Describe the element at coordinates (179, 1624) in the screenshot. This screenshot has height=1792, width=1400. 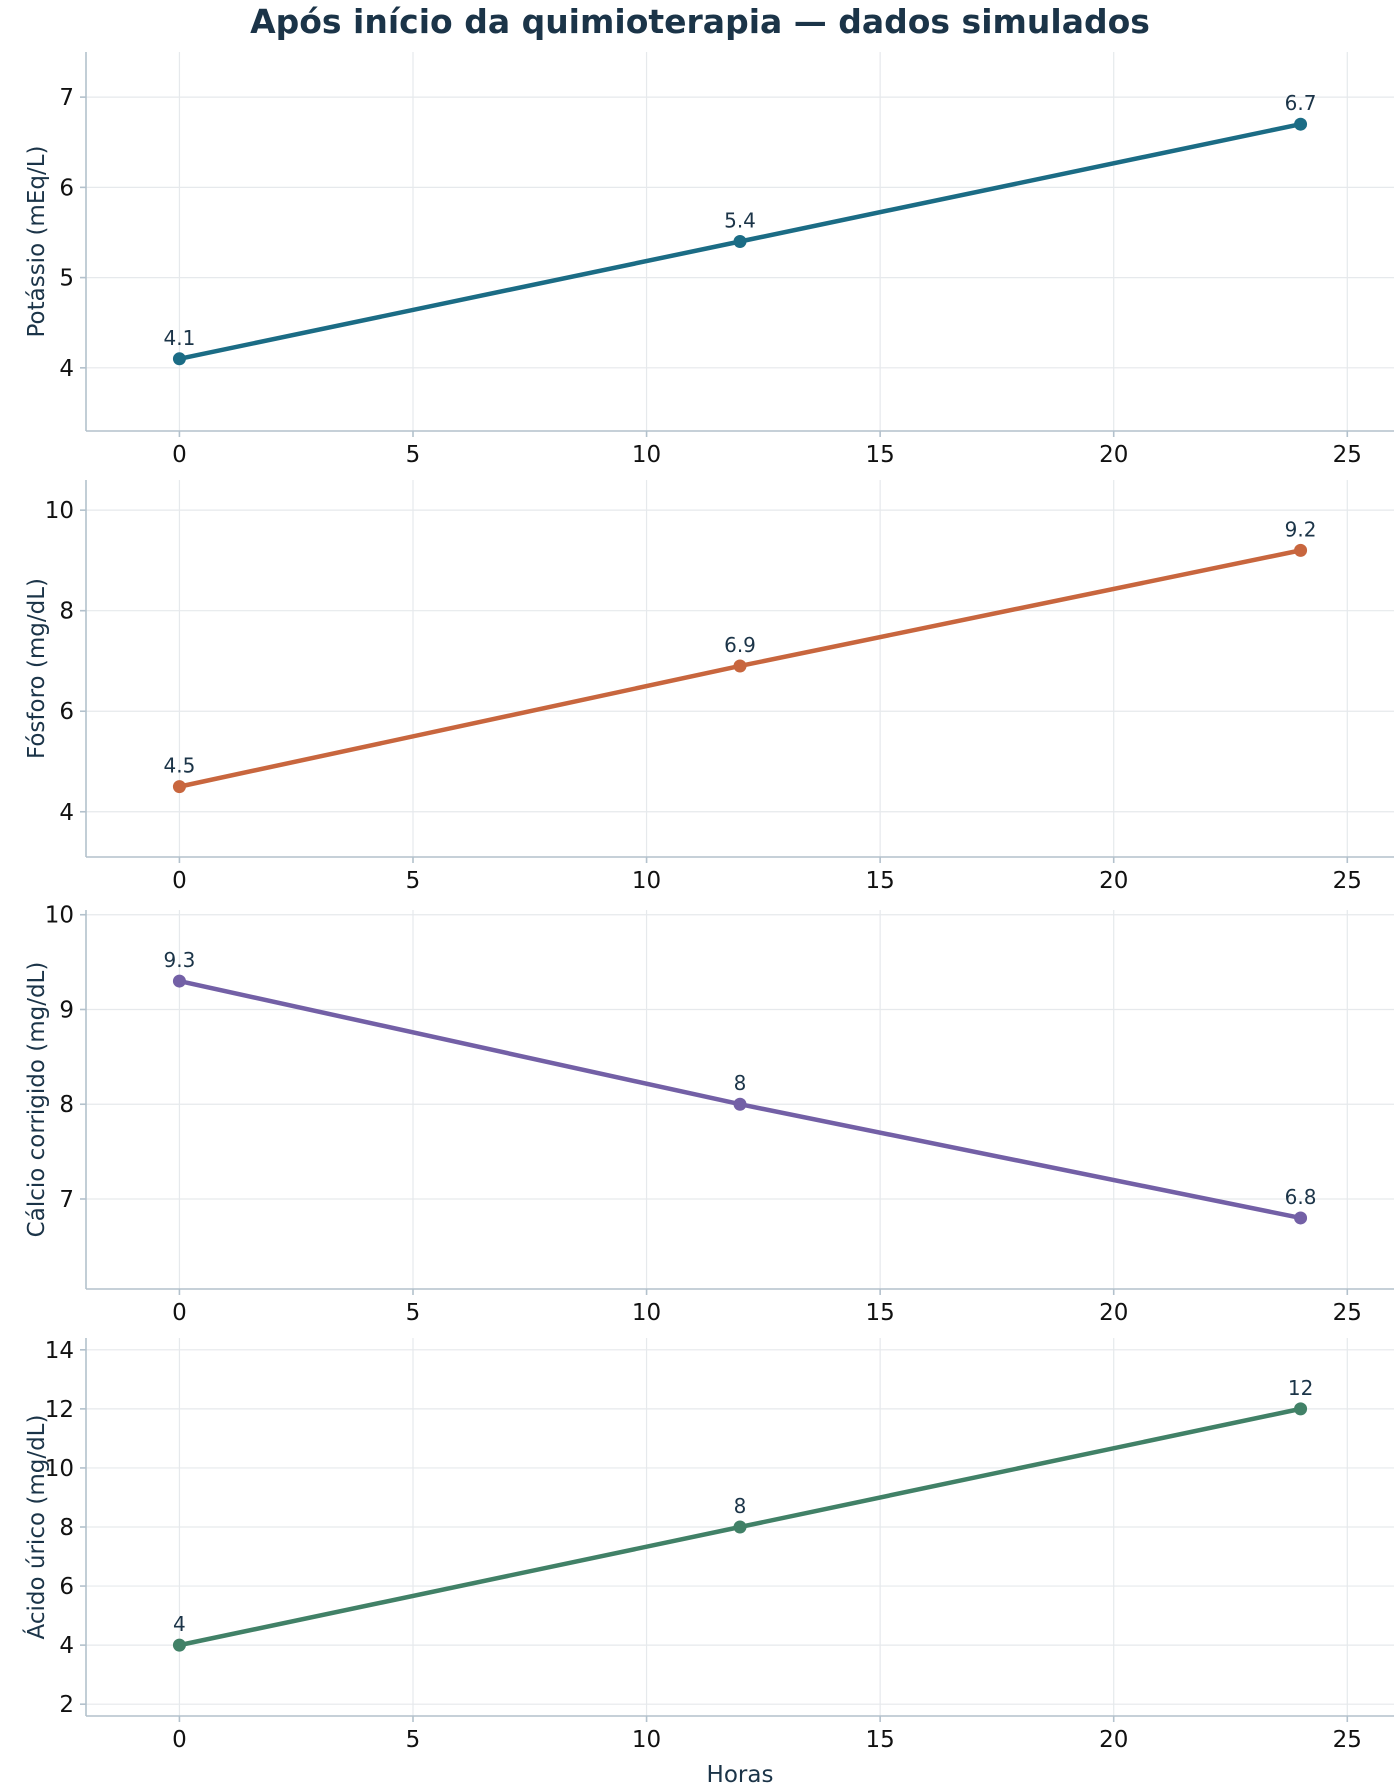
I see `data-label: 4` at that location.